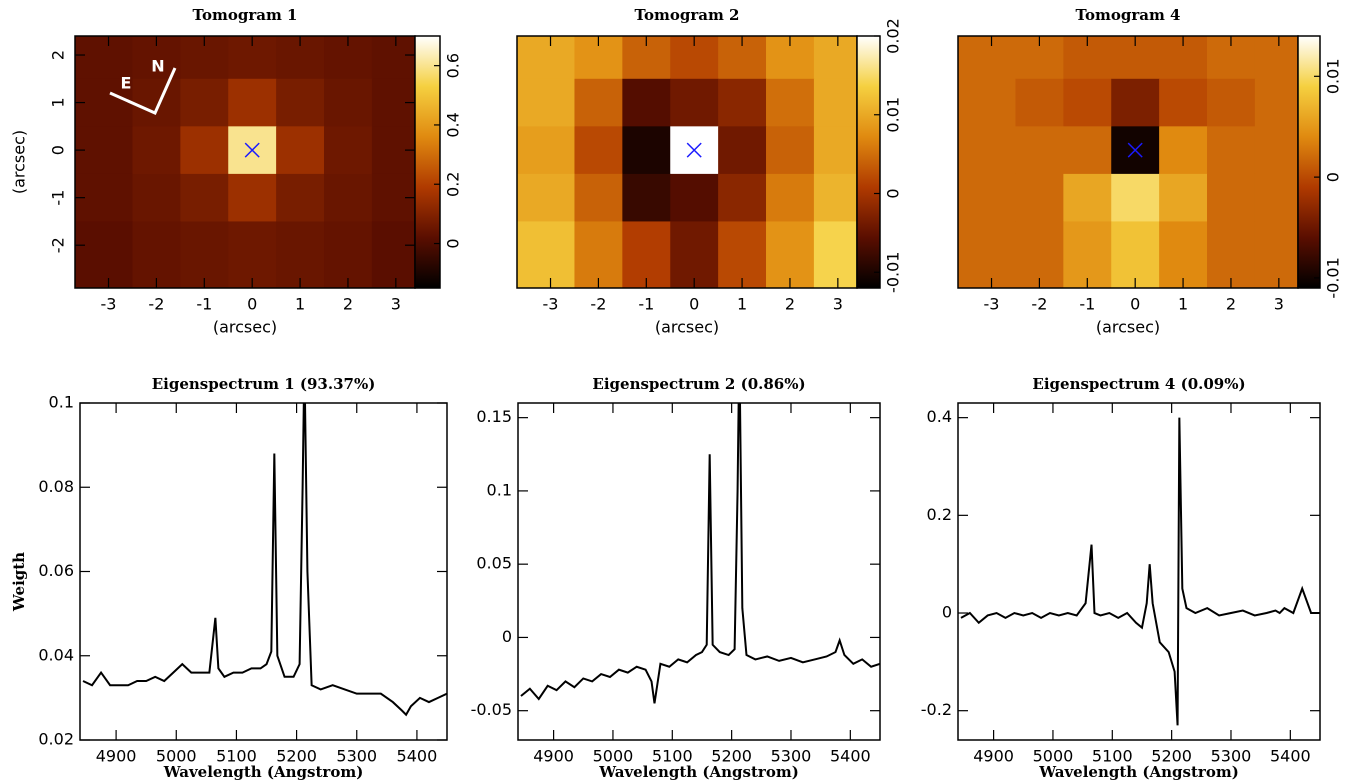  Describe the element at coordinates (453, 65) in the screenshot. I see `colorbar-tick-label: 0.6` at that location.